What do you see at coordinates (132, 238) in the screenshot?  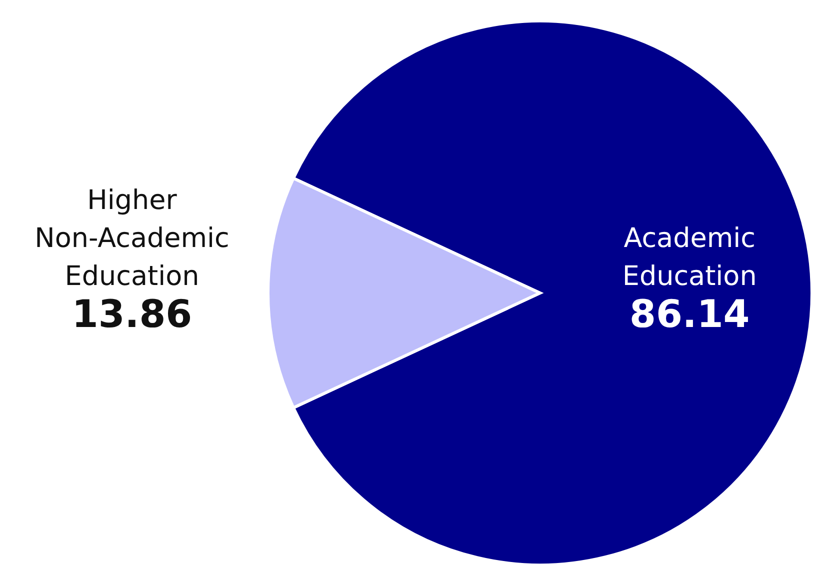 I see `slice-label: Higher Non-Academic Education` at bounding box center [132, 238].